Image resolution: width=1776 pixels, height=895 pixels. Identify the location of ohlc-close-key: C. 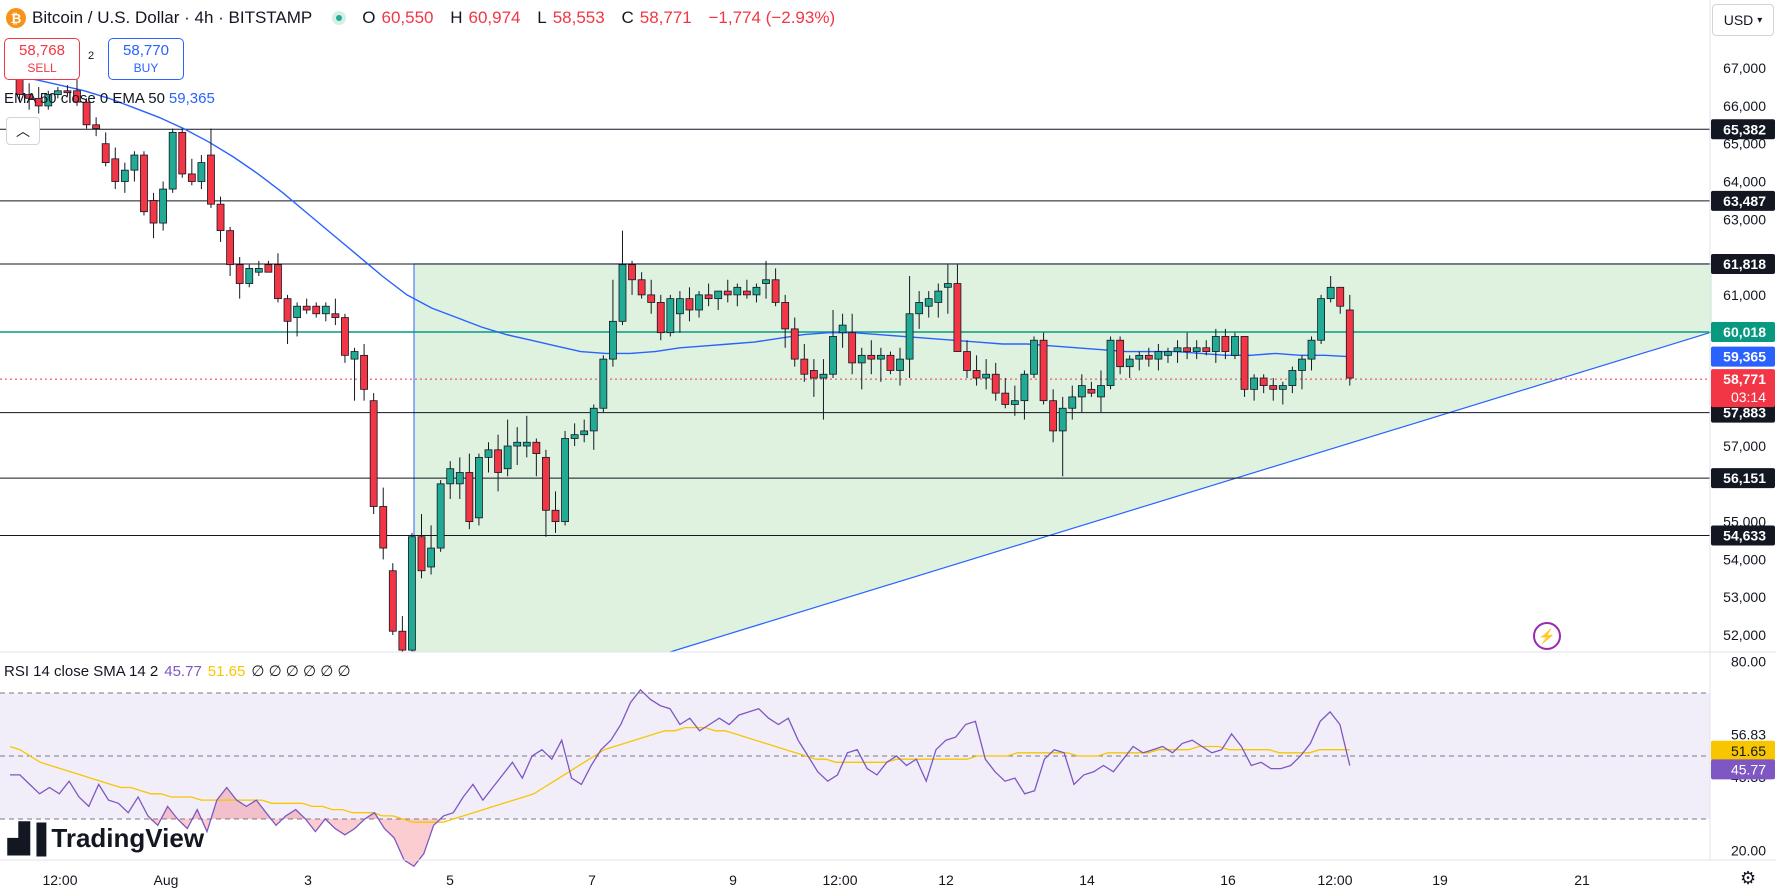
(627, 17).